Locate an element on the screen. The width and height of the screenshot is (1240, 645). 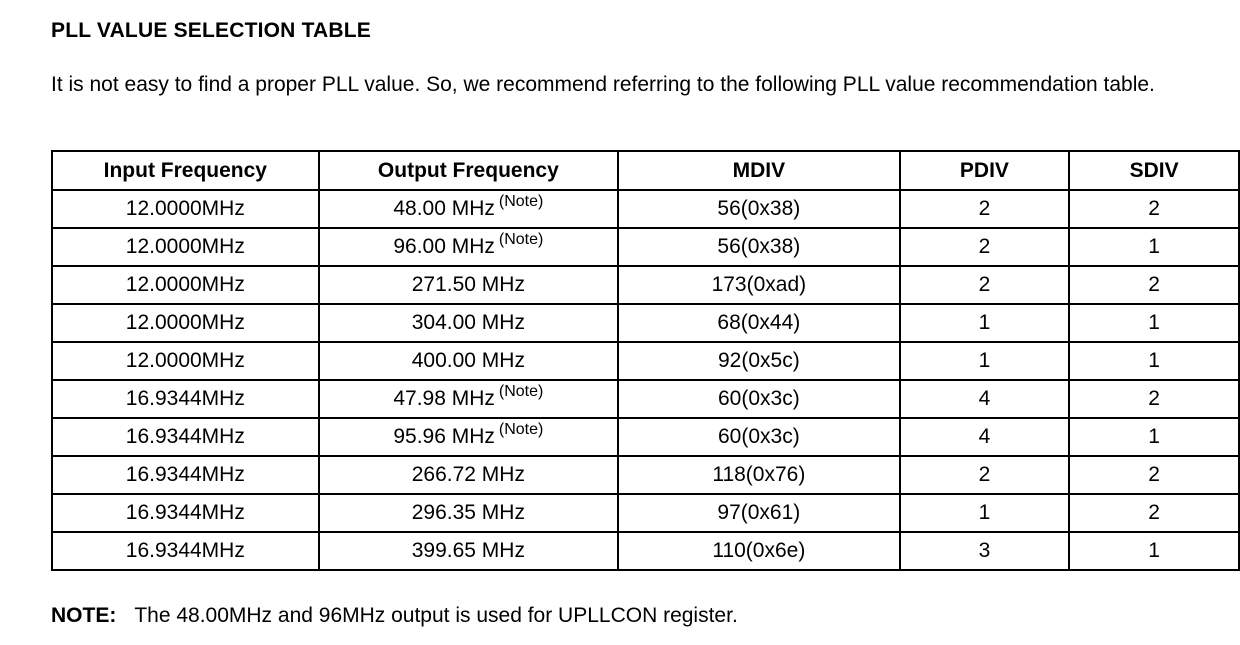
header-input-frequency: Input Frequency is located at coordinates (185, 170).